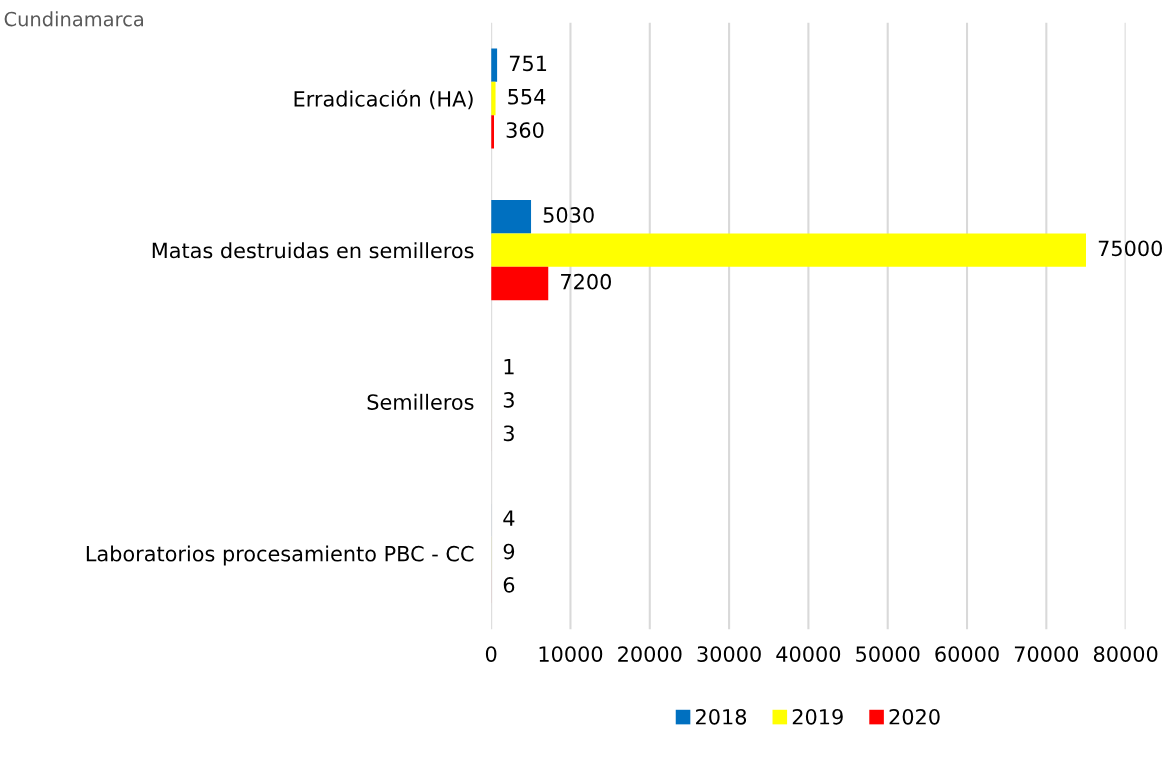  Describe the element at coordinates (383, 99) in the screenshot. I see `y-tick-label: Erradicación (HA)` at that location.